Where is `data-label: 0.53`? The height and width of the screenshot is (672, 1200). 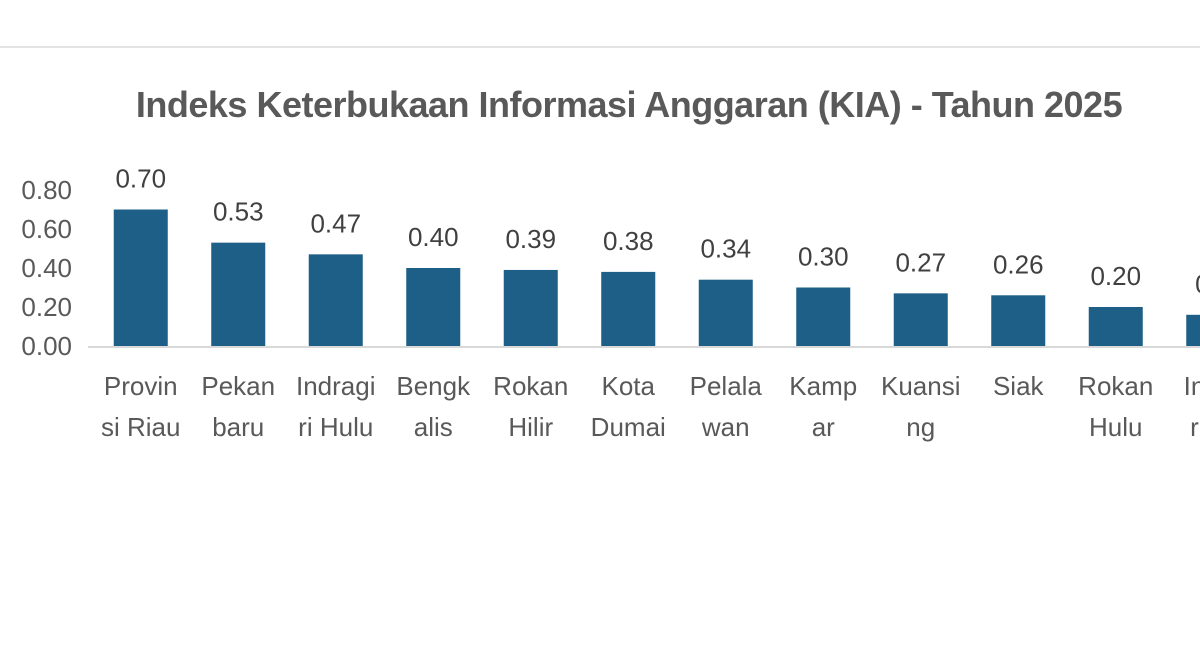 data-label: 0.53 is located at coordinates (238, 212).